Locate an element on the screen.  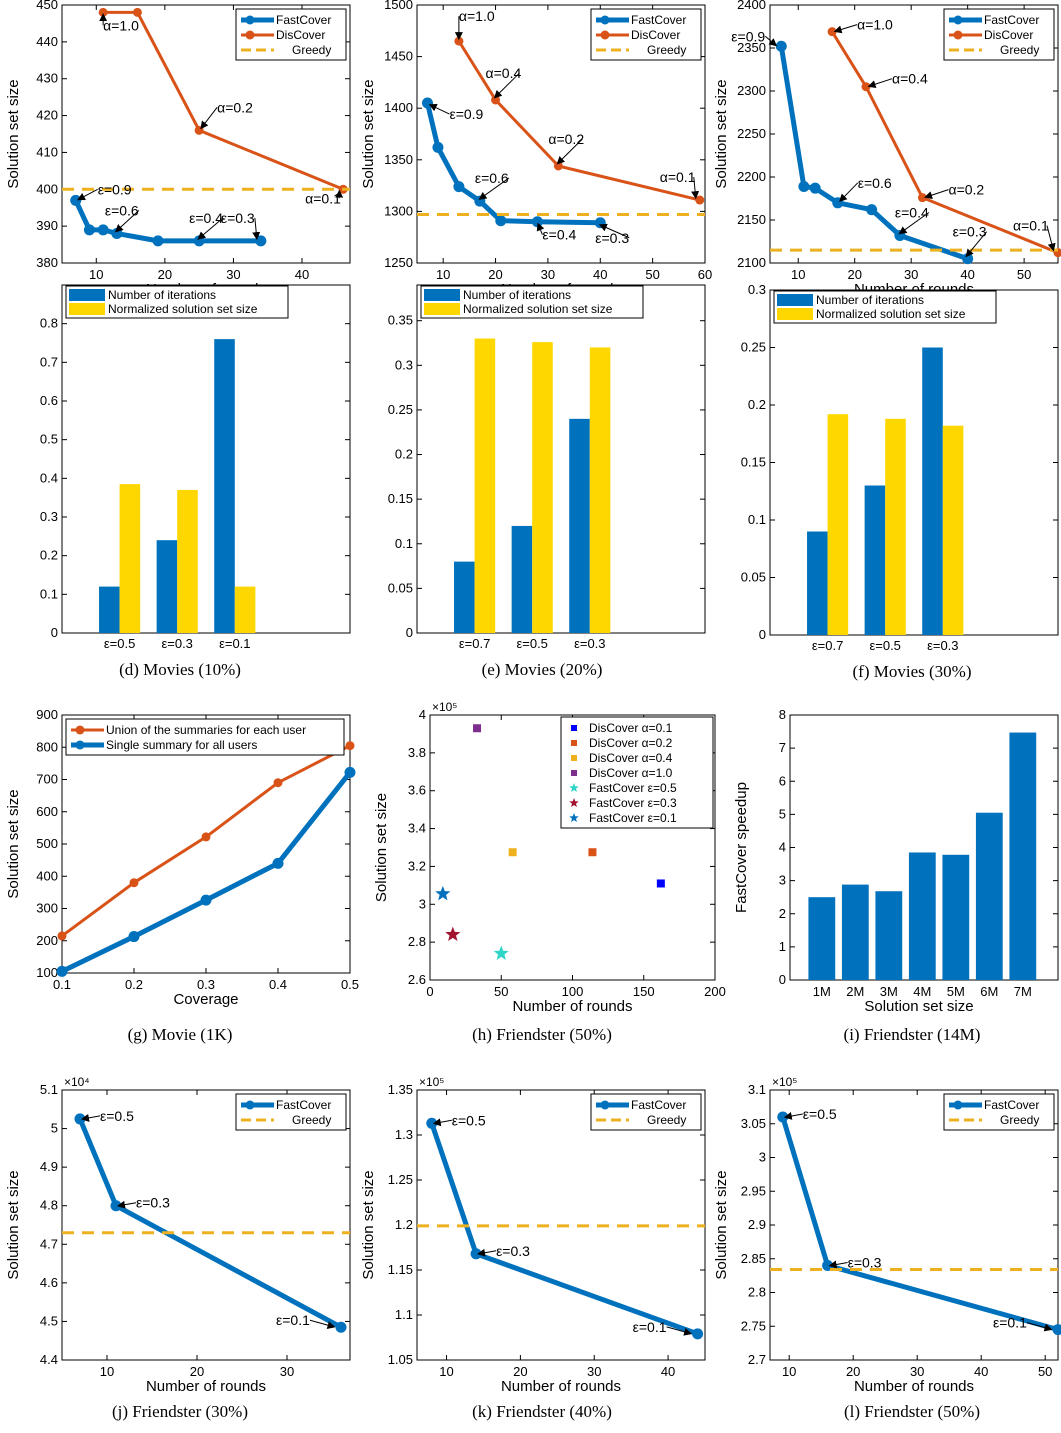
panel-a-ytick-label: 430 is located at coordinates (47, 78).